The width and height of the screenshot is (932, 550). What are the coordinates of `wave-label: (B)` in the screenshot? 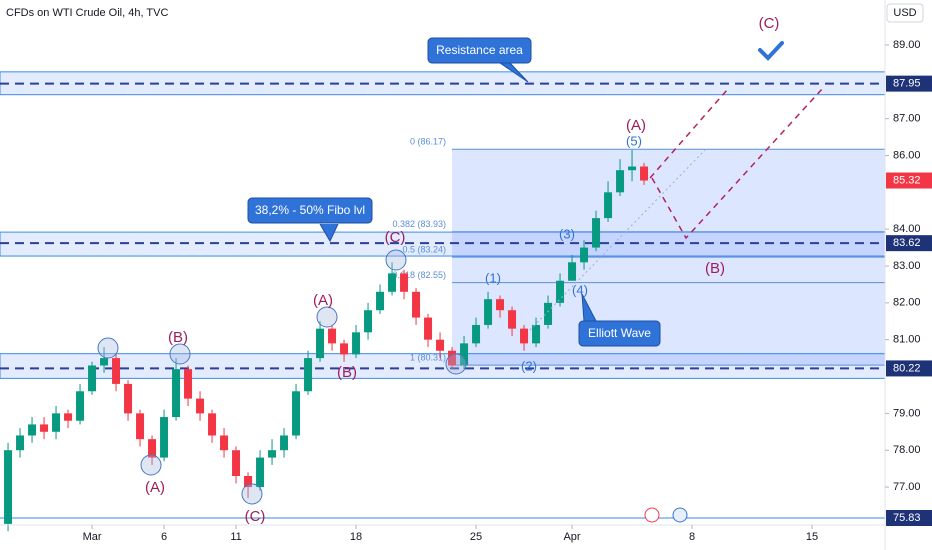 It's located at (347, 372).